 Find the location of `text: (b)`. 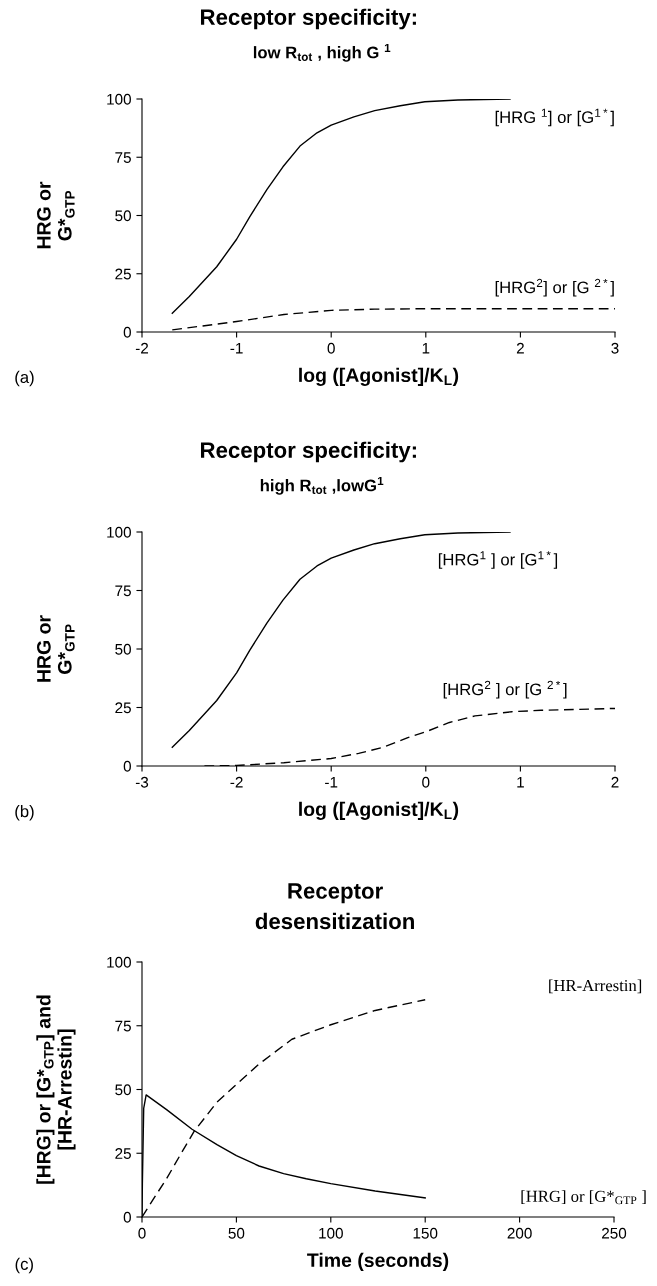

text: (b) is located at coordinates (24, 813).